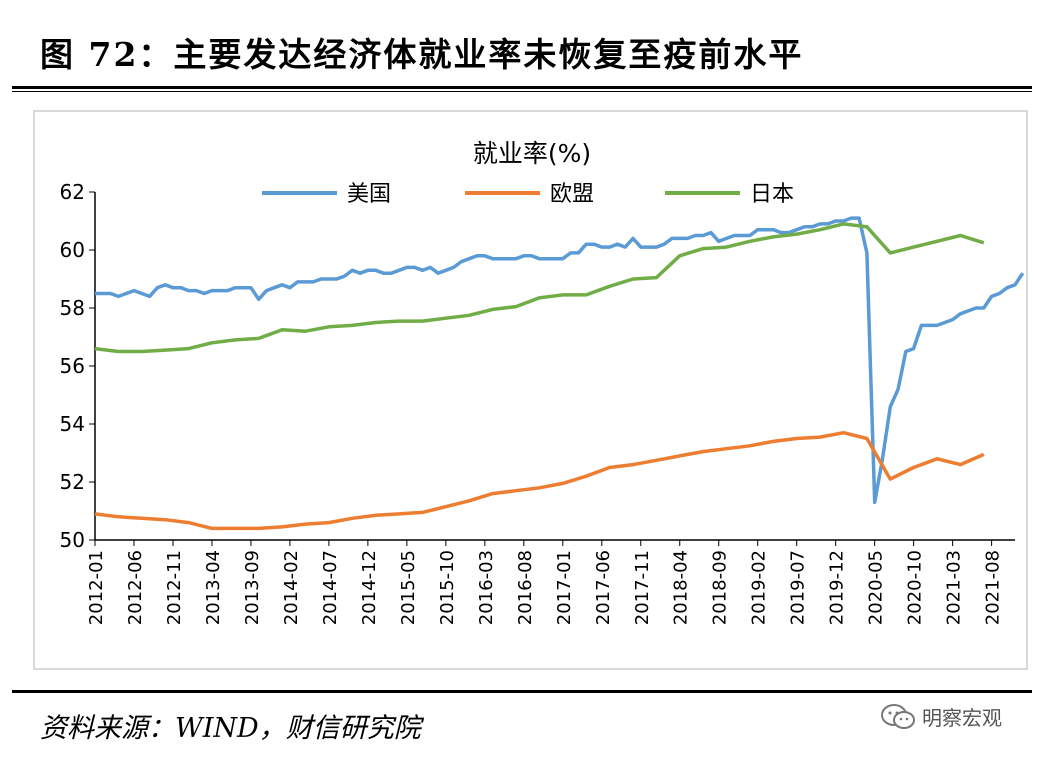  I want to click on x-tick-label: 2018-09, so click(720, 587).